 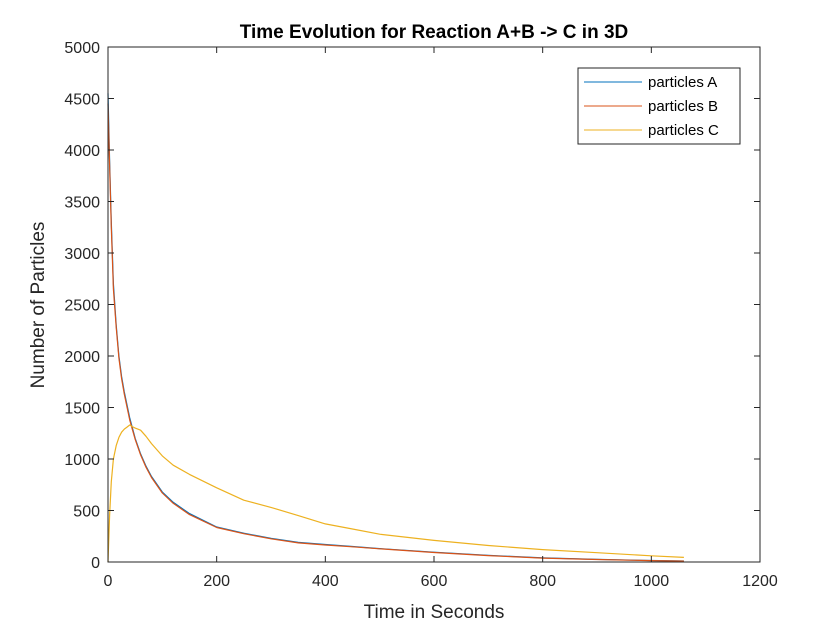 What do you see at coordinates (652, 581) in the screenshot?
I see `x-tick-label: 1000` at bounding box center [652, 581].